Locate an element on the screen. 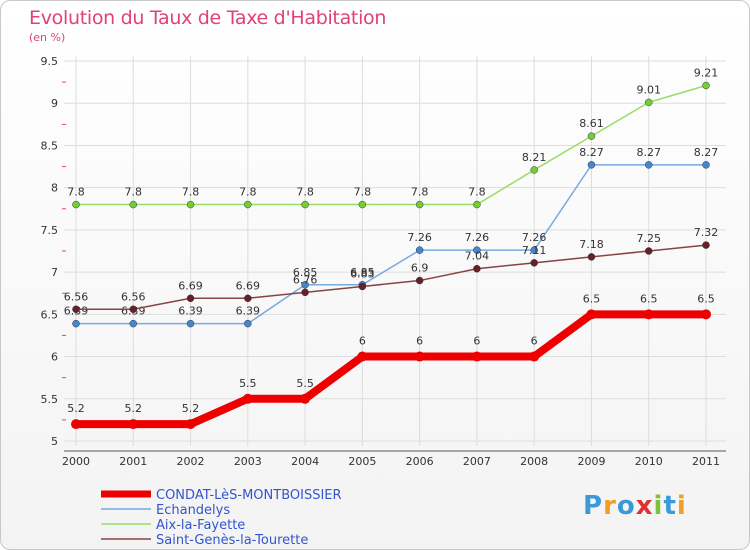 The width and height of the screenshot is (750, 550). data-label: 6.69 is located at coordinates (248, 285).